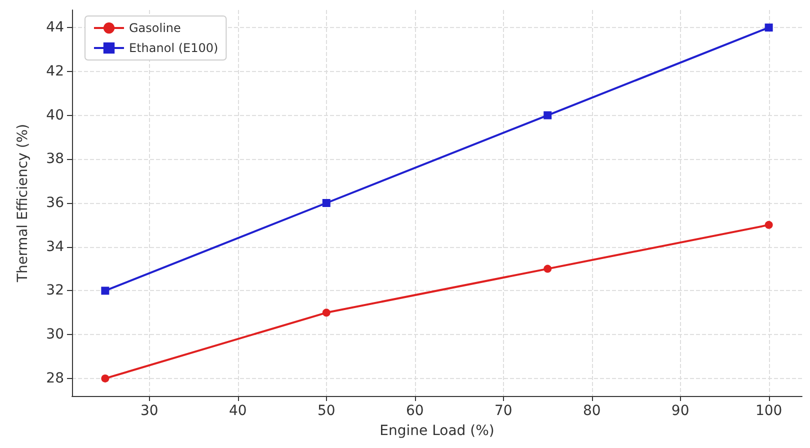 The image size is (810, 448). I want to click on x-tick-label: 60, so click(415, 411).